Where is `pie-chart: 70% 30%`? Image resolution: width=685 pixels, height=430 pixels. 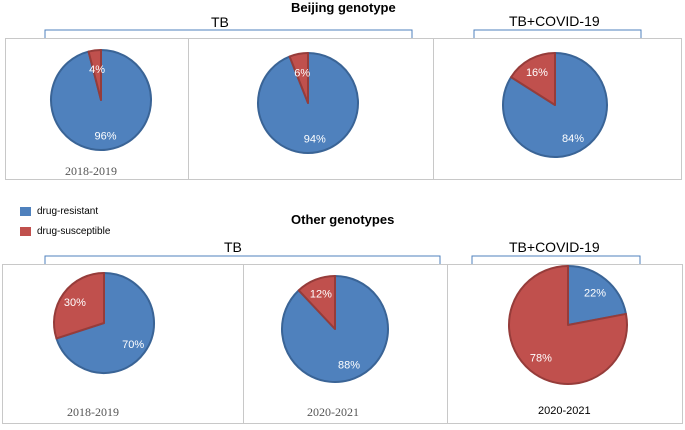 pie-chart: 70% 30% is located at coordinates (104, 323).